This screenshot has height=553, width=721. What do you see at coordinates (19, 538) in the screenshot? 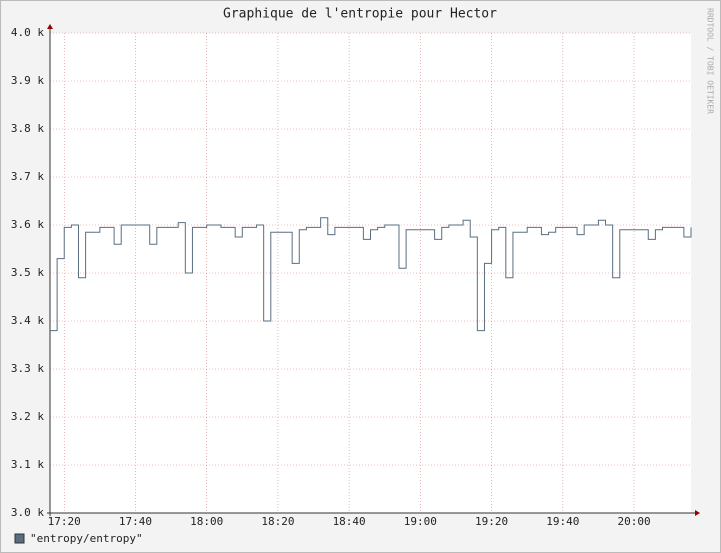
I see `legend-swatch` at bounding box center [19, 538].